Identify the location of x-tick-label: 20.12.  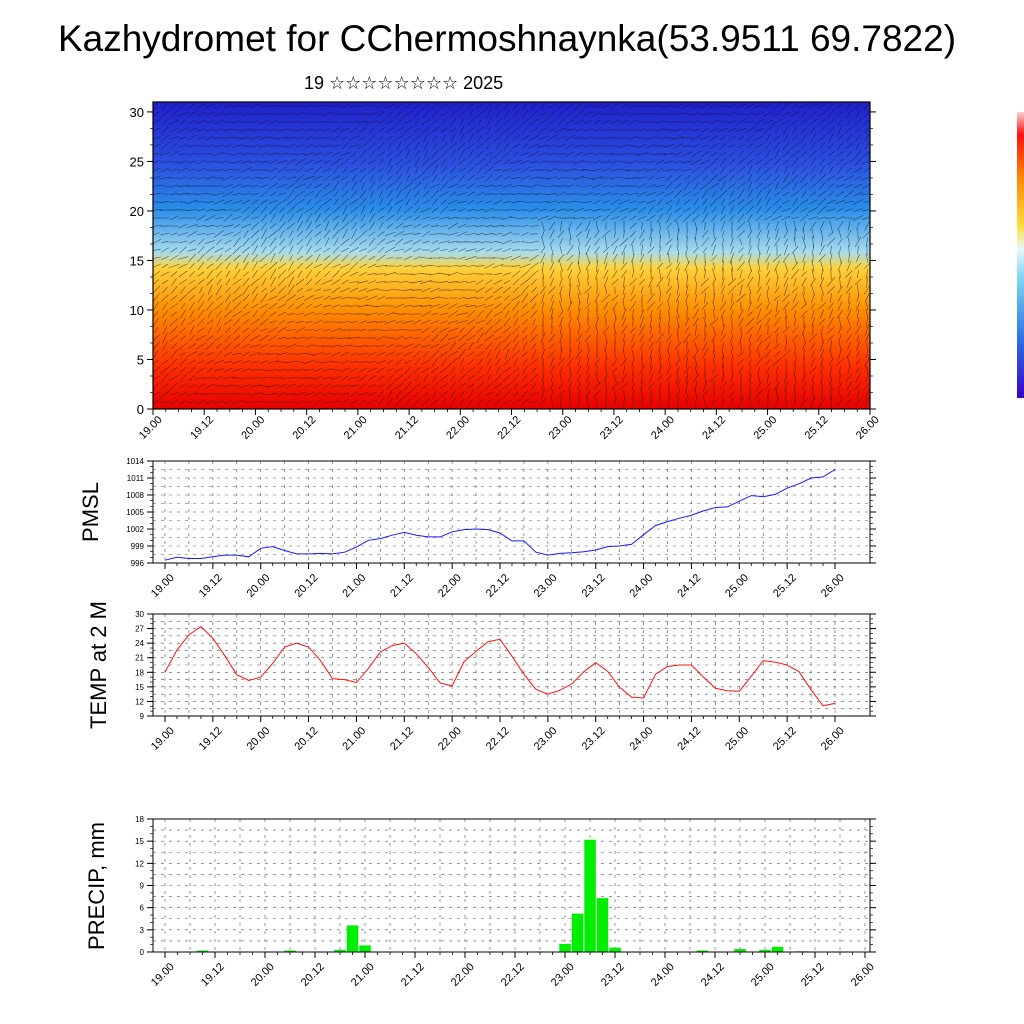
(306, 739).